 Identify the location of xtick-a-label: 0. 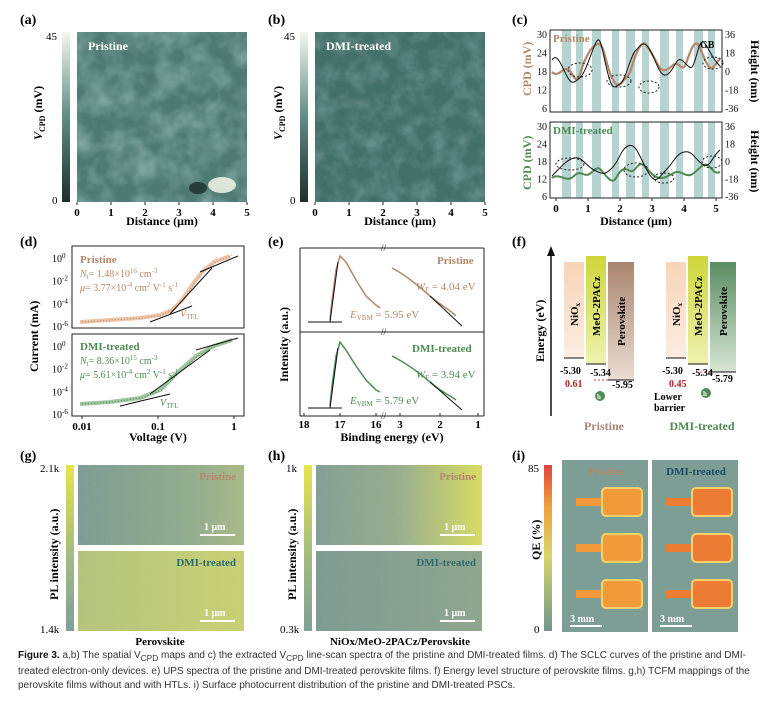
(77, 213).